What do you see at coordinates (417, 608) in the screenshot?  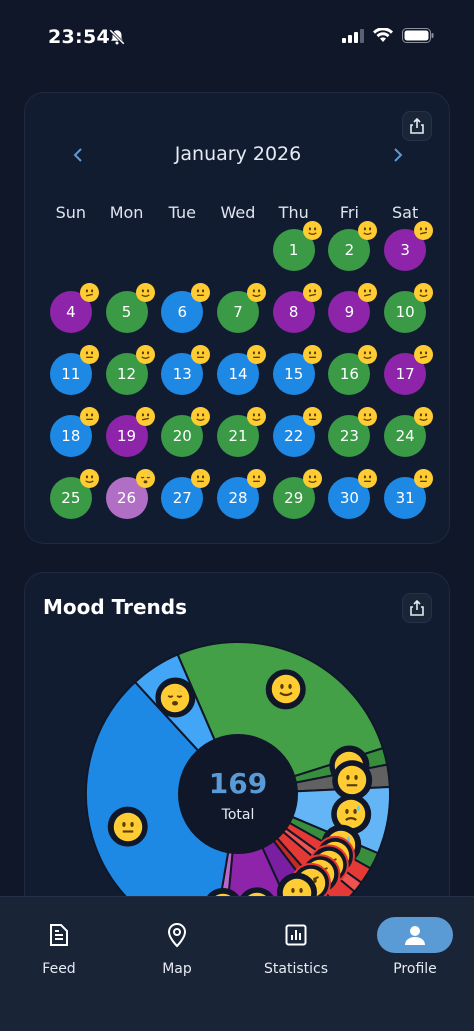 I see `mood-share-button` at bounding box center [417, 608].